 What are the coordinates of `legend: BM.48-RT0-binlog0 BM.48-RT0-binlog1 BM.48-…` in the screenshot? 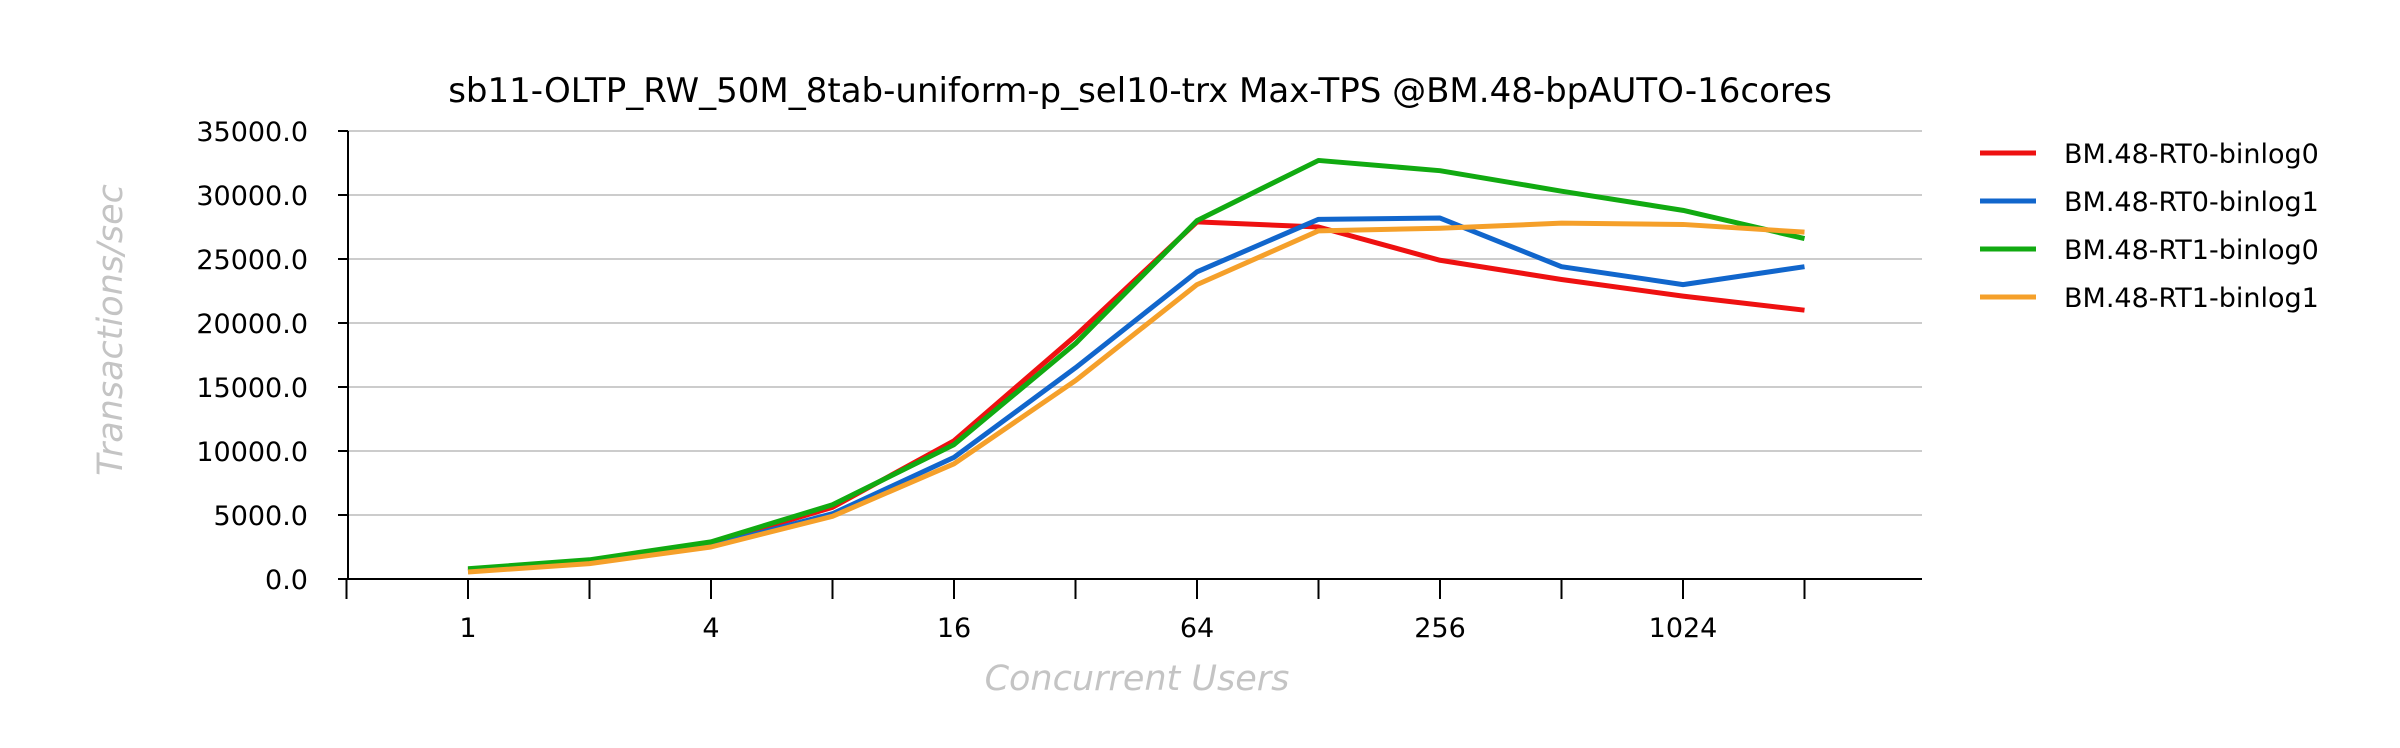 It's located at (2149, 226).